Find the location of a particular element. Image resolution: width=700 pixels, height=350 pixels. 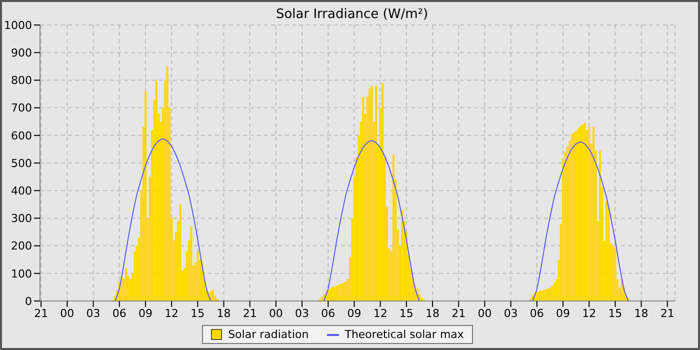

y-tick-label: 200 is located at coordinates (21, 246).